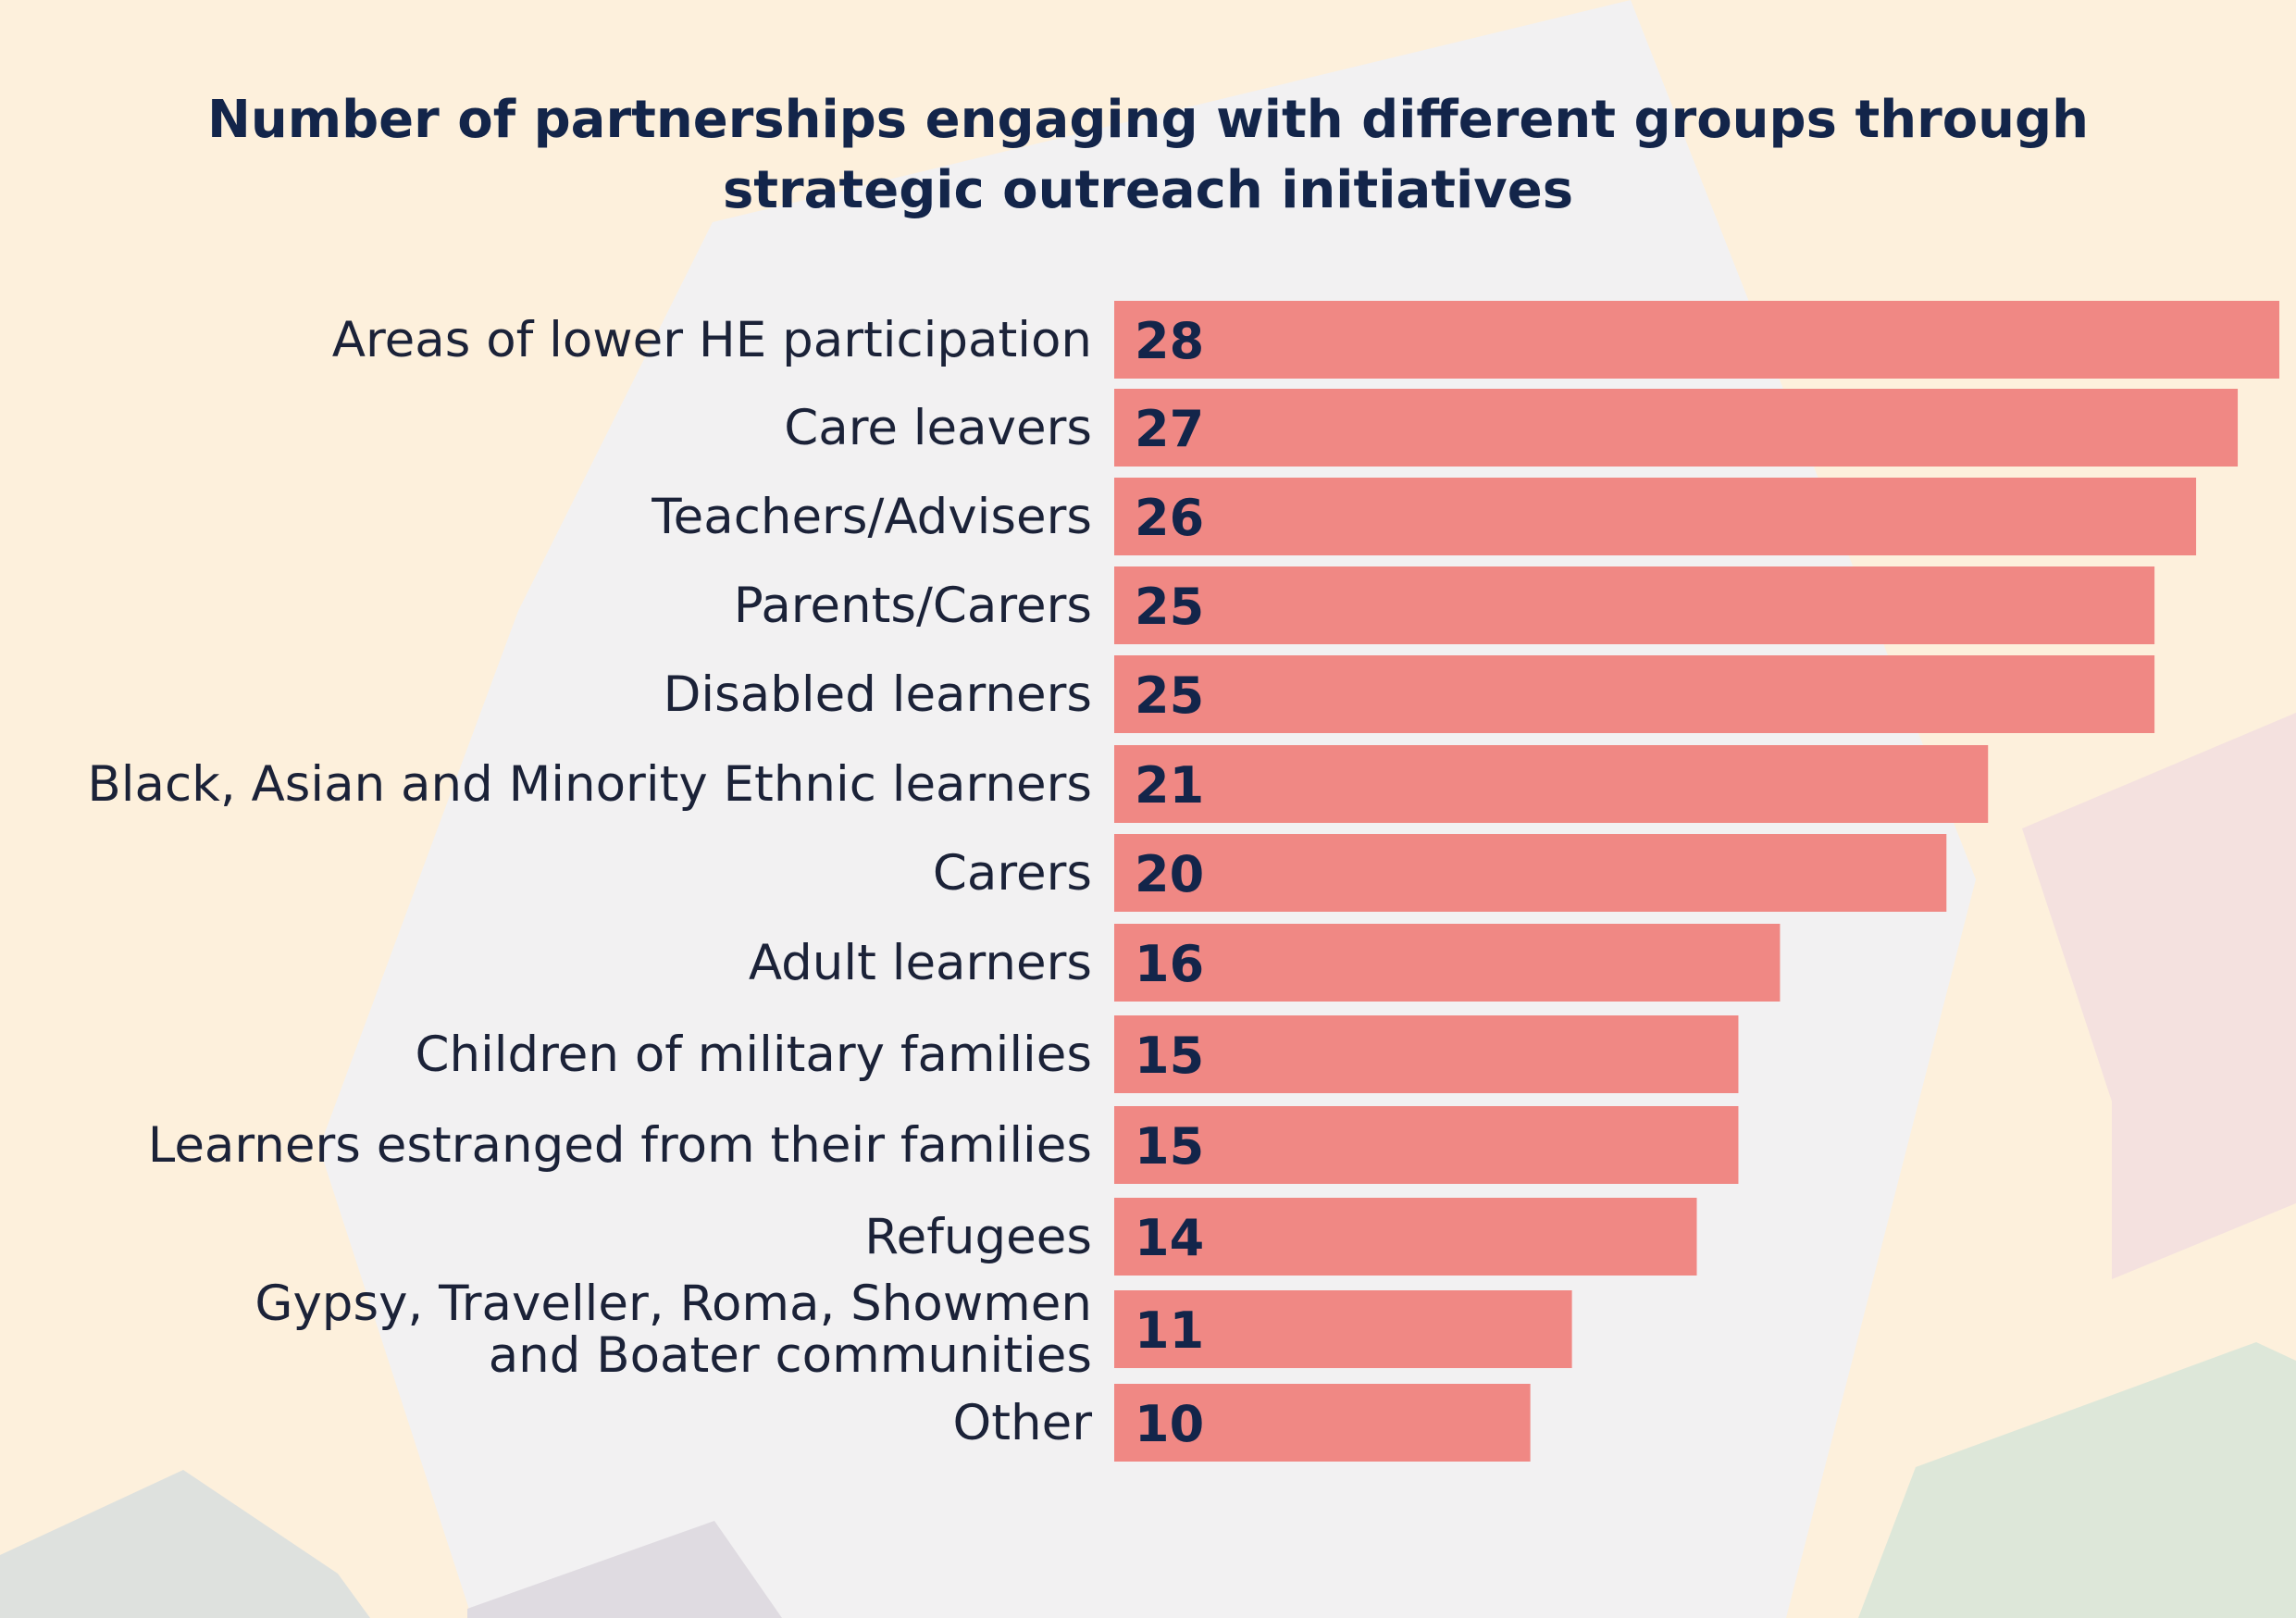 Image resolution: width=2296 pixels, height=1618 pixels. I want to click on category-label-2: Teachers/Advisers, so click(872, 517).